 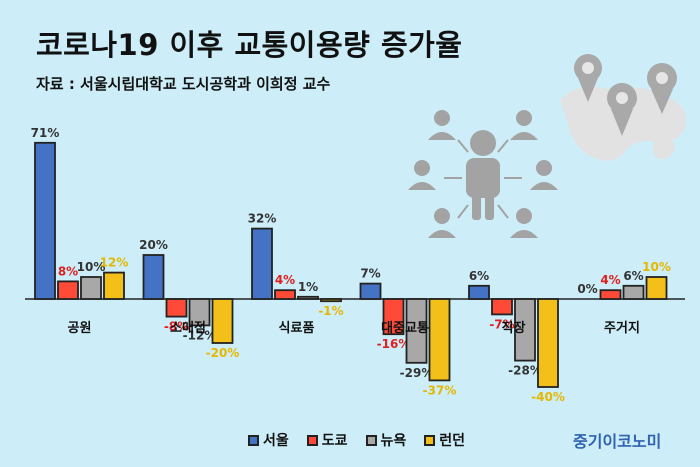 I want to click on data-label-seoul-2: 20%, so click(x=153, y=245).